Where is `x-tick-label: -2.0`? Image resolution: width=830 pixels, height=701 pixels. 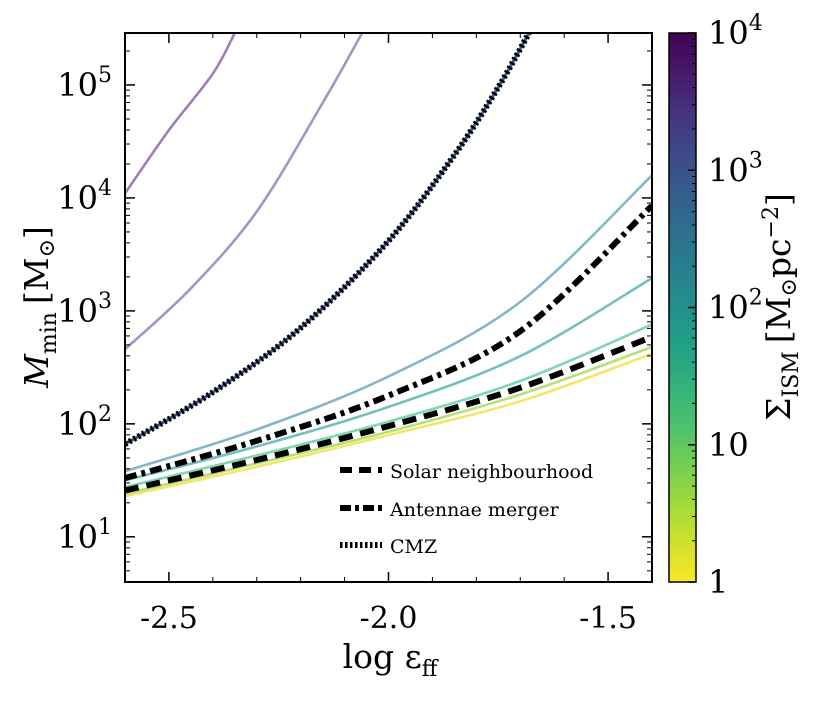
x-tick-label: -2.0 is located at coordinates (389, 618).